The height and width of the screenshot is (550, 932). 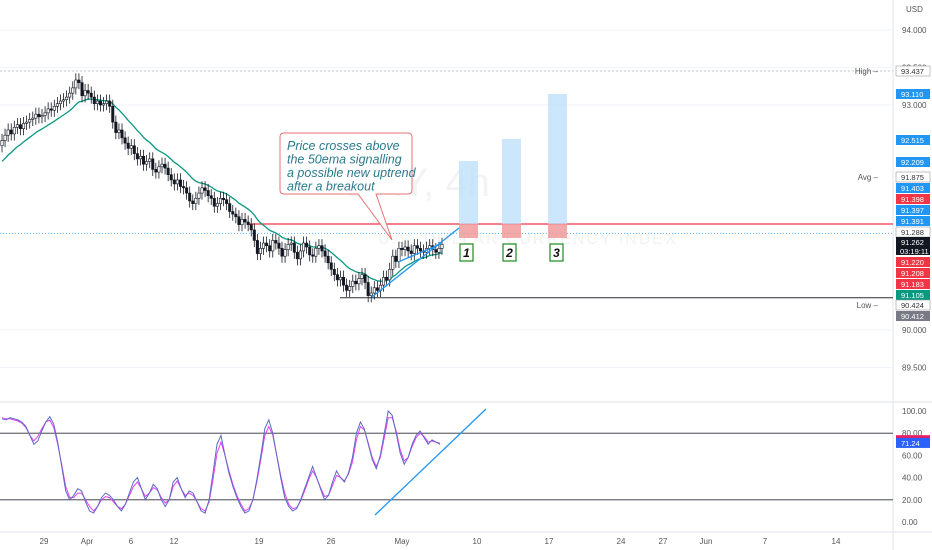 I want to click on target-projections: 1 2 3, so click(x=513, y=178).